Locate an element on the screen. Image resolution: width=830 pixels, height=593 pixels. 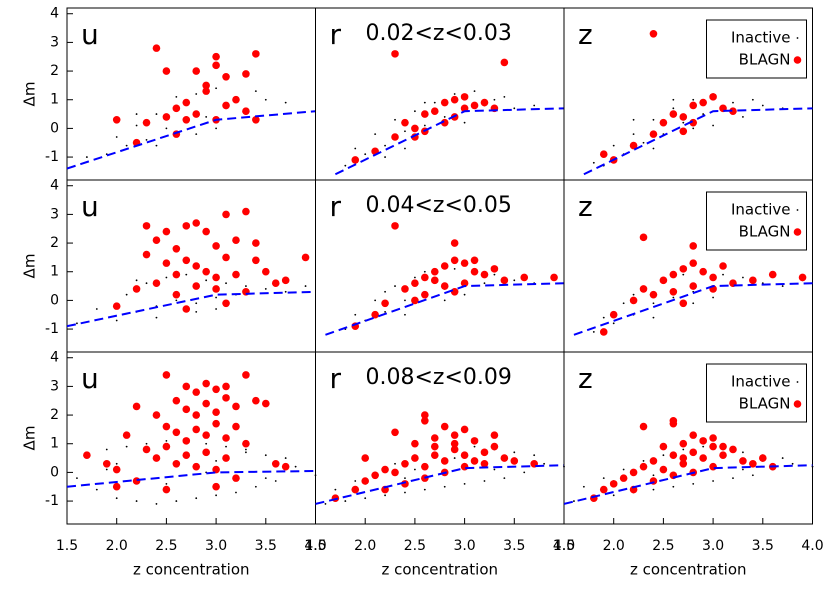
legend-label: BLAGN is located at coordinates (765, 232).